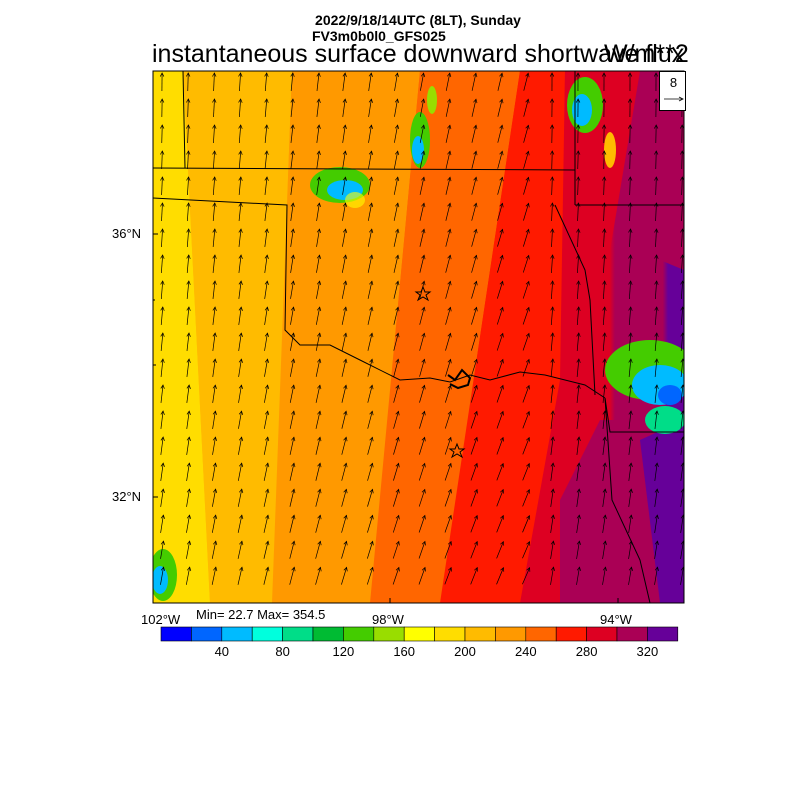 Image resolution: width=800 pixels, height=800 pixels. Describe the element at coordinates (457, 450) in the screenshot. I see `city-marker-star-icon` at that location.